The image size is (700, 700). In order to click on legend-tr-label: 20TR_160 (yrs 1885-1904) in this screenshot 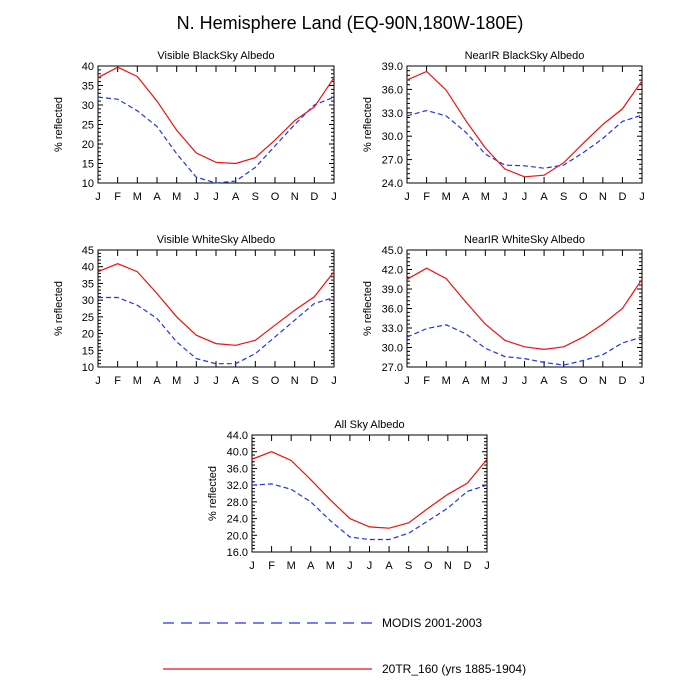, I will do `click(454, 669)`.